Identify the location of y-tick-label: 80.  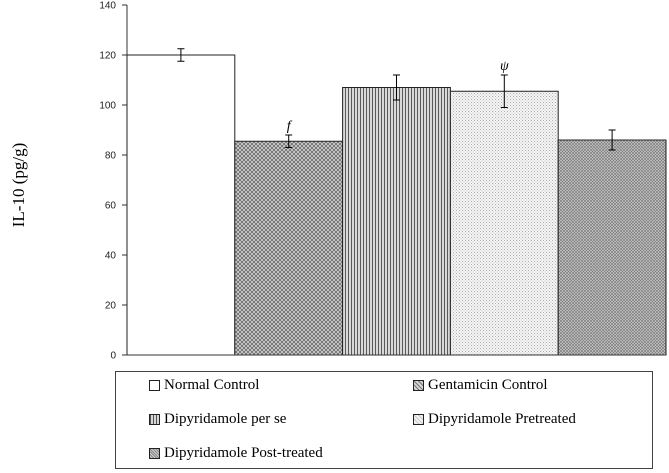
(111, 156).